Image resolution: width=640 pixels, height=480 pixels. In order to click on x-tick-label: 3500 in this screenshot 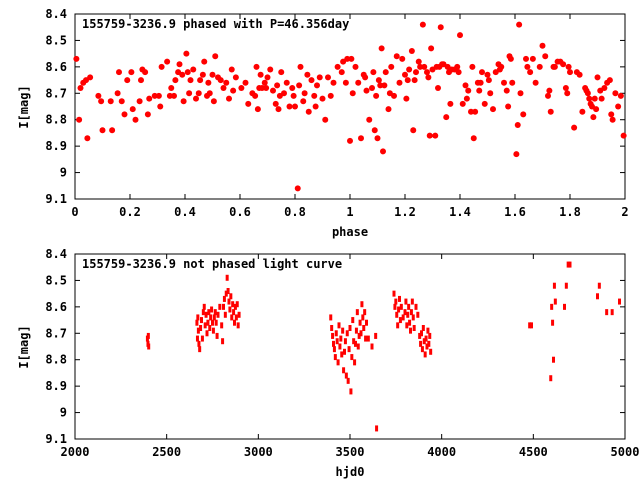, I will do `click(350, 452)`.